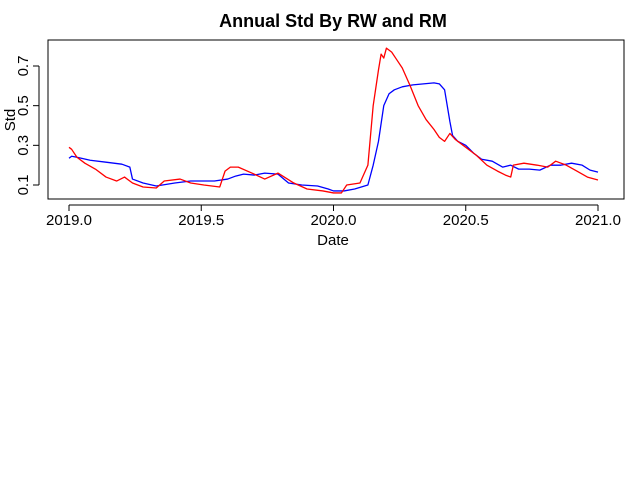  I want to click on x-tick-label: 2019.5, so click(201, 220).